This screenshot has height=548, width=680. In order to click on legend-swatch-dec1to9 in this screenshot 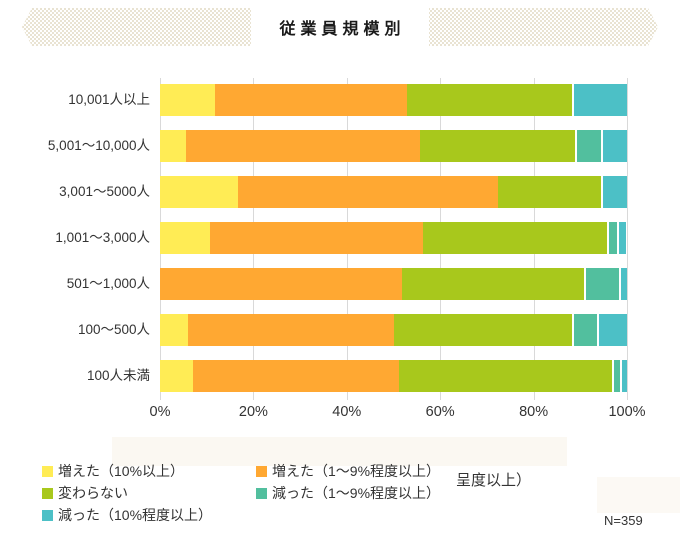, I will do `click(261, 493)`.